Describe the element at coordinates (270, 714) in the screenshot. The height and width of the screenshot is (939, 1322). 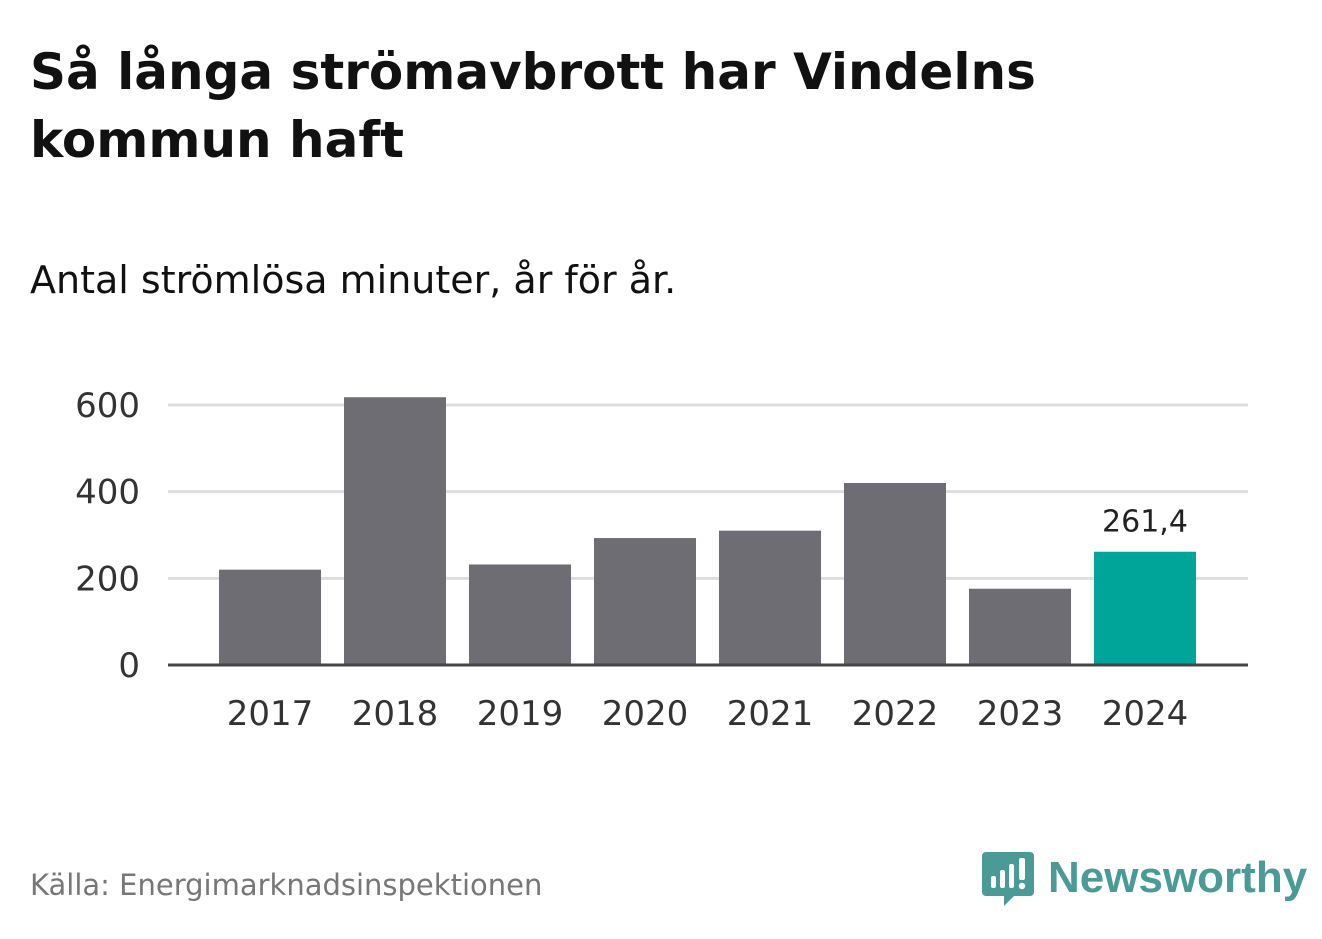
I see `x-tick-label: 2017` at that location.